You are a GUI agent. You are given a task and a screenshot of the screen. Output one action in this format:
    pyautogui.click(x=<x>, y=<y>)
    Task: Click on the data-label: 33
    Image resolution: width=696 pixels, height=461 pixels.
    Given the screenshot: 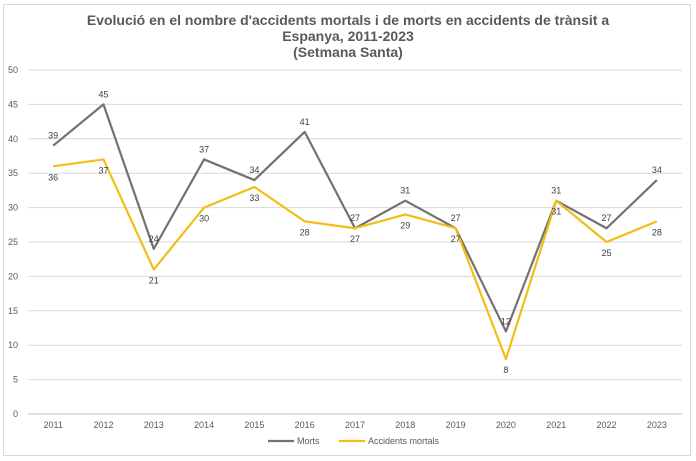 What is the action you would take?
    pyautogui.click(x=254, y=198)
    